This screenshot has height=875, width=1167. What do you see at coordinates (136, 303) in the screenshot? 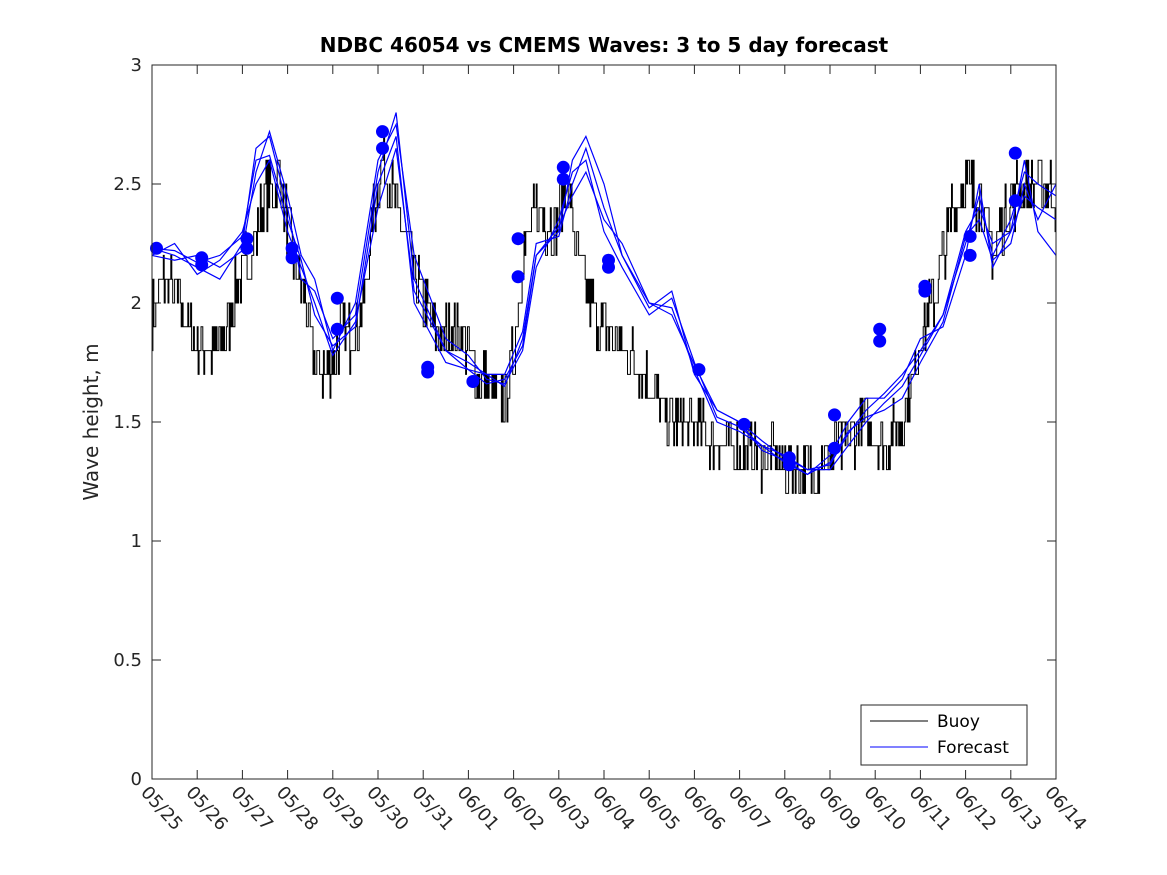
I see `y-tick-label: 2` at bounding box center [136, 303].